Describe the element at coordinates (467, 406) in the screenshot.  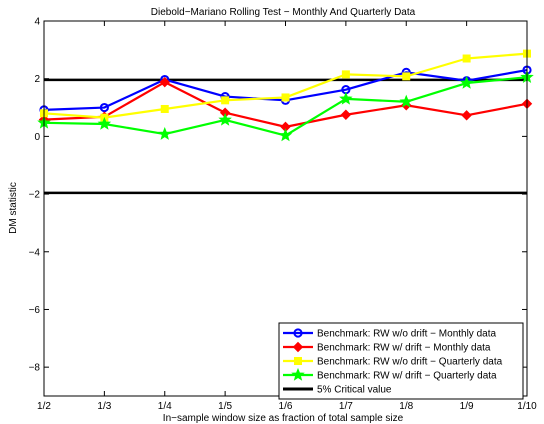
I see `x-tick-label: 1/9` at that location.